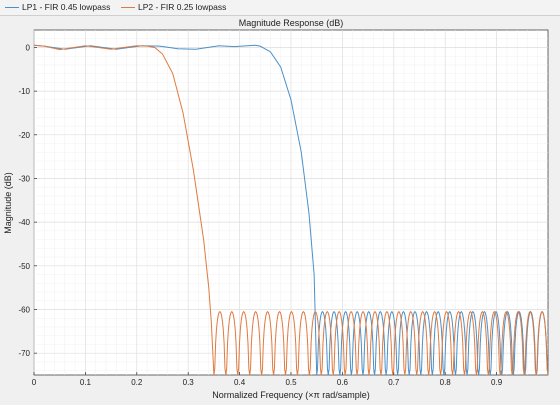 The height and width of the screenshot is (410, 560). I want to click on y-tick-label: -20, so click(24, 135).